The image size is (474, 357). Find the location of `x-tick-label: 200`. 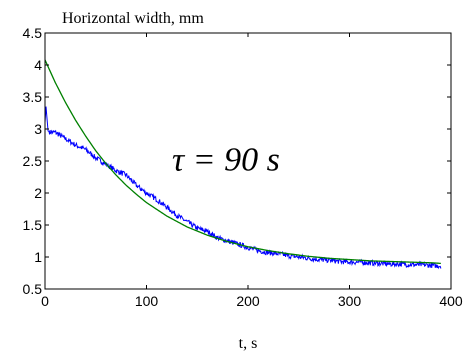

x-tick-label: 200 is located at coordinates (248, 301).